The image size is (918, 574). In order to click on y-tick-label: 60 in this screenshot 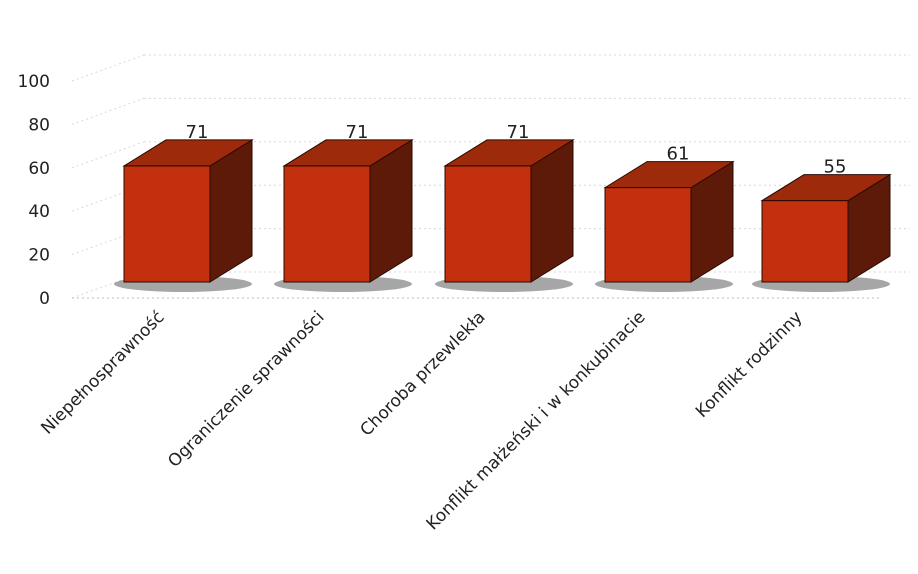, I will do `click(39, 169)`.